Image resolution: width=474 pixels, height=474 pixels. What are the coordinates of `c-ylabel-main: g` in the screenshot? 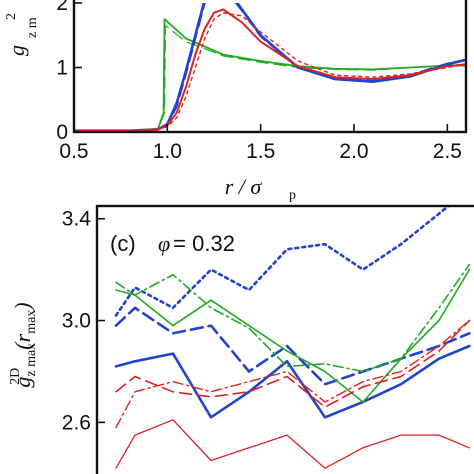 It's located at (22, 382).